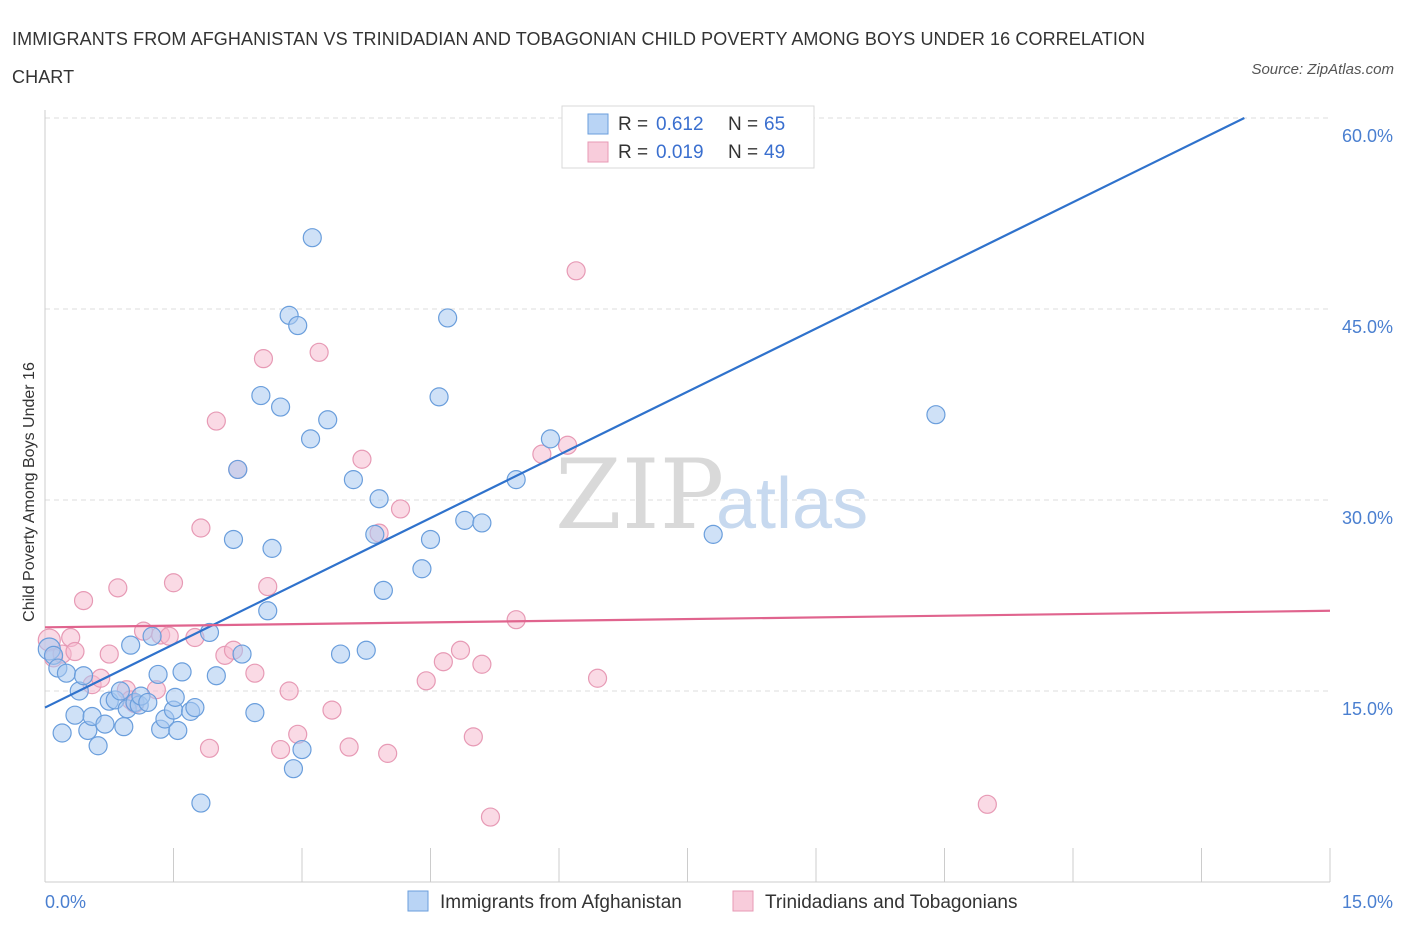 Image resolution: width=1406 pixels, height=930 pixels. What do you see at coordinates (743, 152) in the screenshot?
I see `stats-pink-n-label: N =` at bounding box center [743, 152].